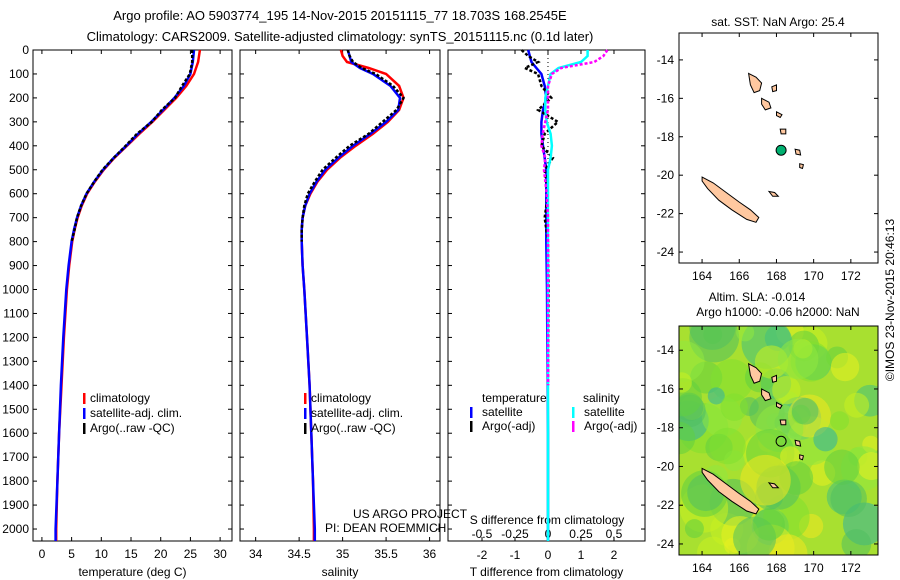 Image resolution: width=900 pixels, height=580 pixels. Describe the element at coordinates (482, 555) in the screenshot. I see `x-tick-label: -2` at that location.